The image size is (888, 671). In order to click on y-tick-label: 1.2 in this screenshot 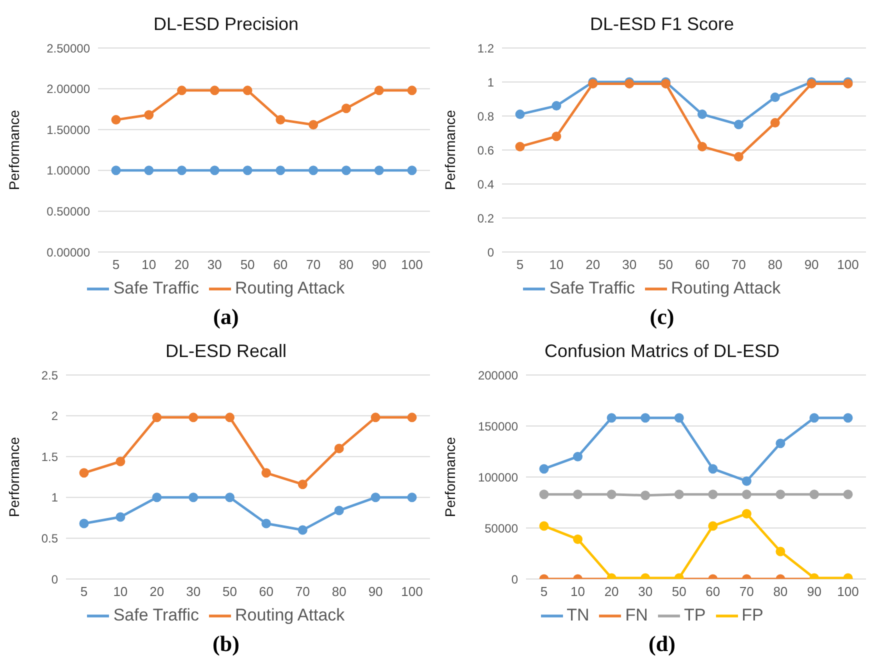, I will do `click(485, 48)`.